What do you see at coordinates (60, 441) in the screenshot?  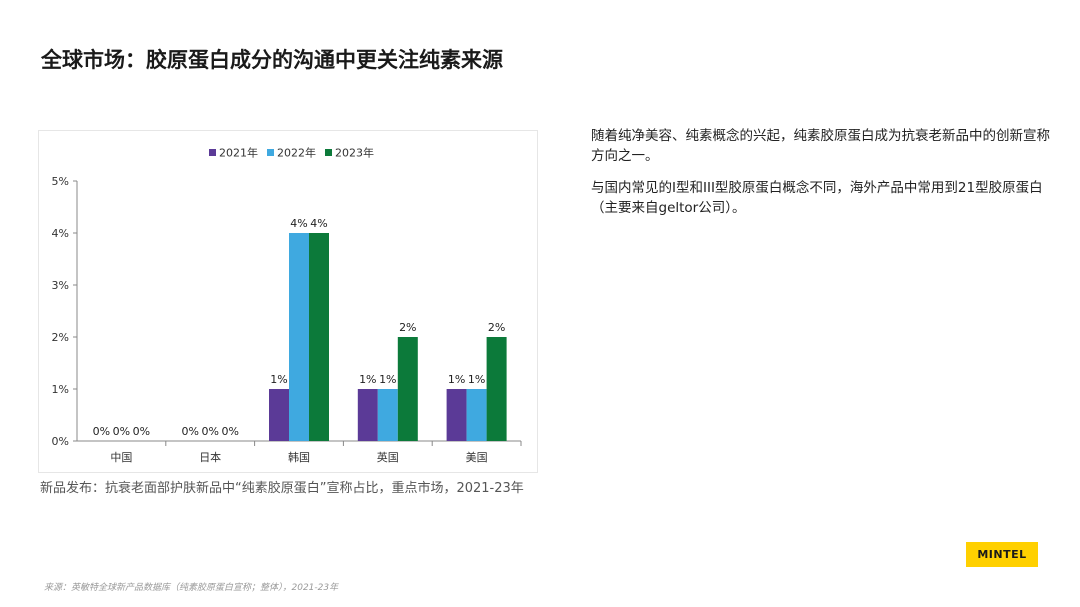 I see `y-tick-label: 0%` at bounding box center [60, 441].